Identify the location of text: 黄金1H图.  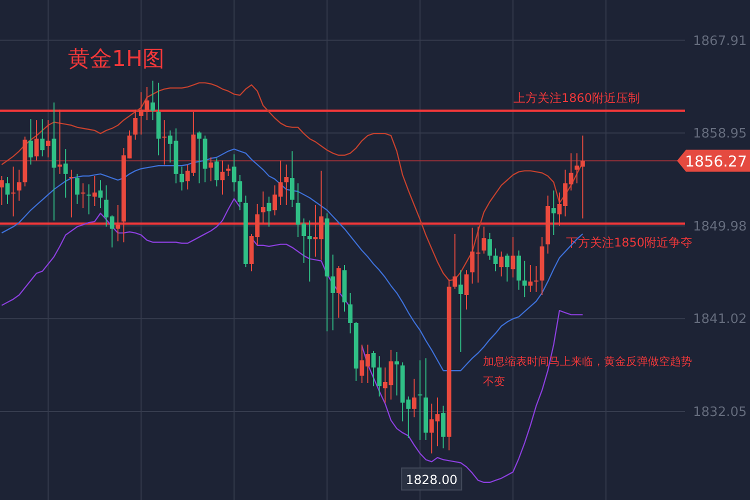
(116, 59).